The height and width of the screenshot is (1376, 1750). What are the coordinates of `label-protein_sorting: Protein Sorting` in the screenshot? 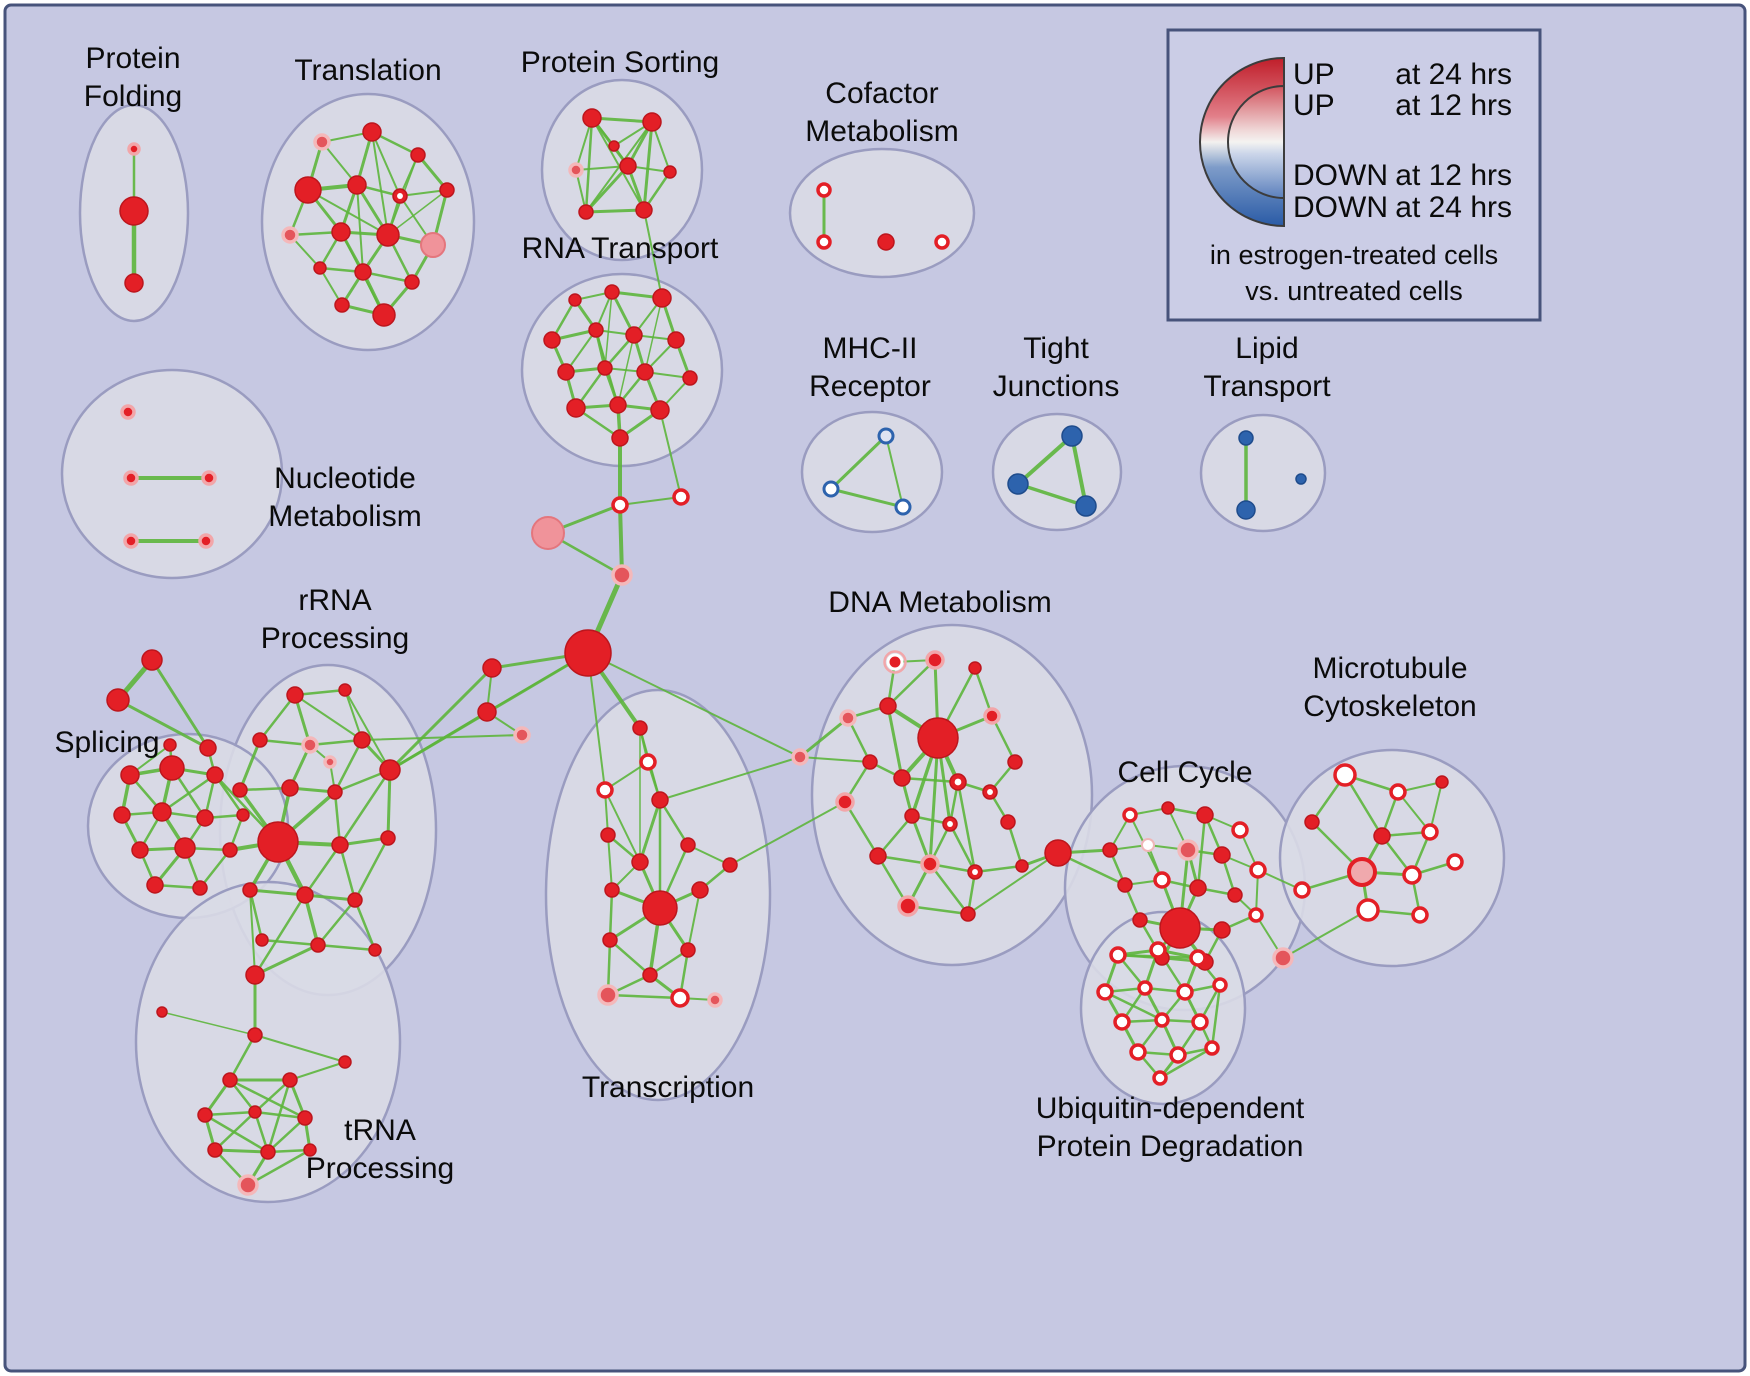 It's located at (620, 62).